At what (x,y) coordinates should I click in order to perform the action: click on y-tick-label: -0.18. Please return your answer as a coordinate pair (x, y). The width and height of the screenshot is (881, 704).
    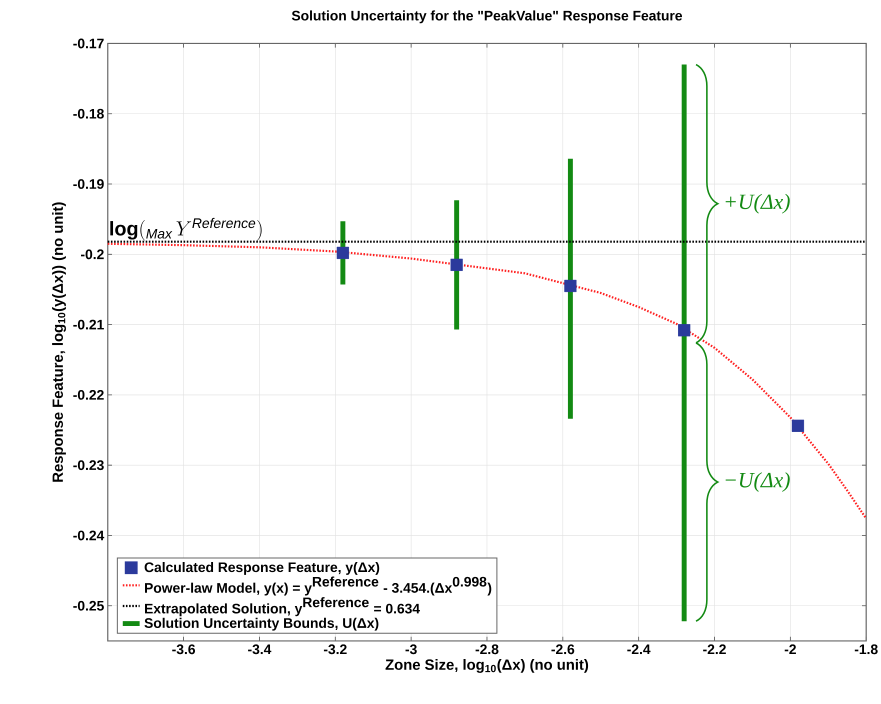
    Looking at the image, I should click on (88, 113).